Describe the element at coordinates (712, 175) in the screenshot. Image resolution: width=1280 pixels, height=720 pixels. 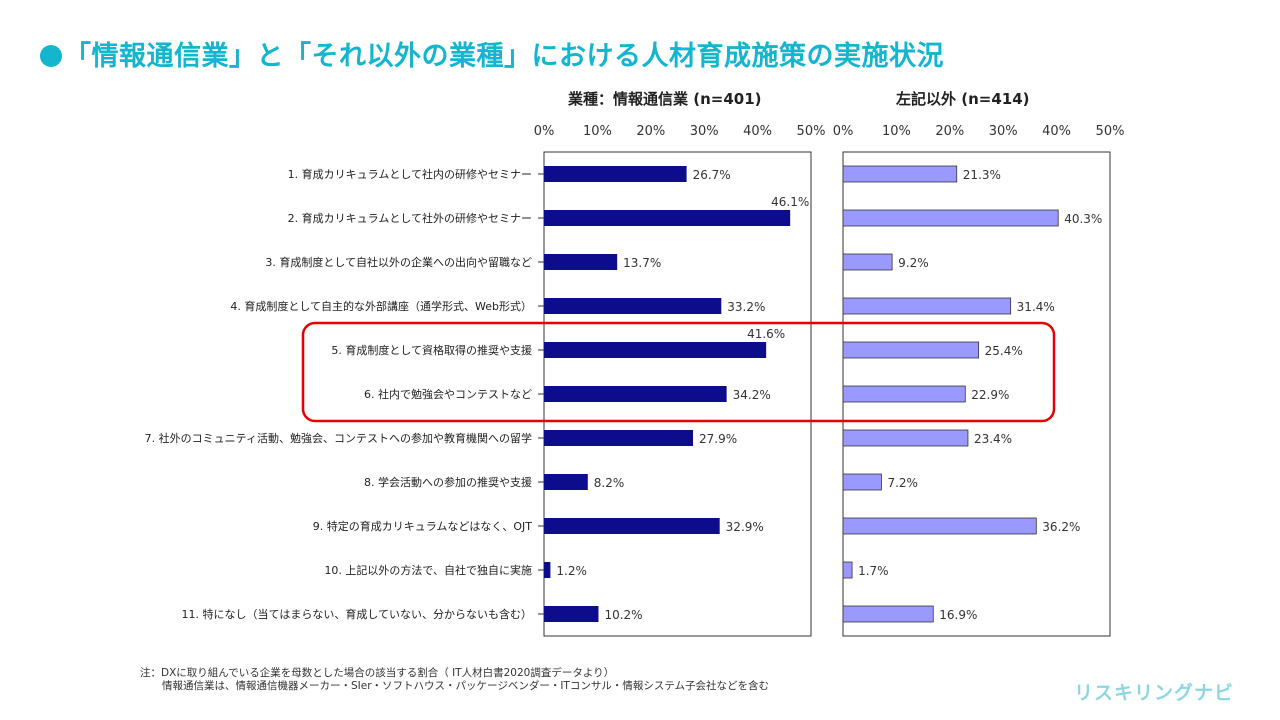
I see `data-label-series-1: 26.7%` at that location.